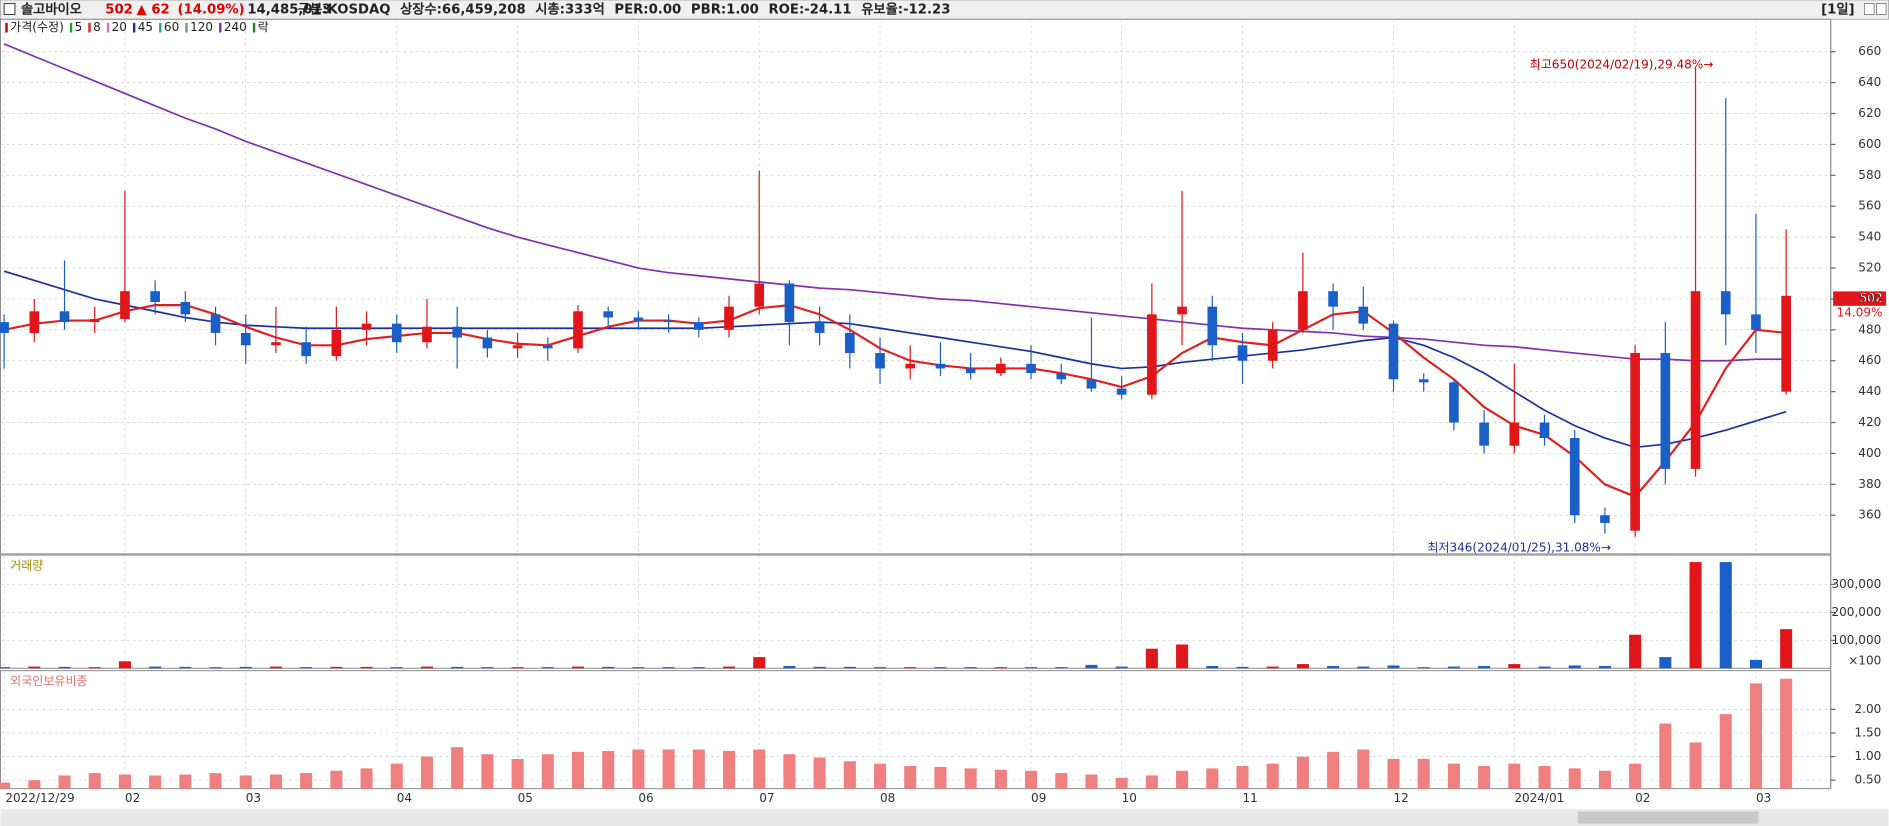 The image size is (1889, 826). I want to click on y-tick-label: 620, so click(1869, 113).